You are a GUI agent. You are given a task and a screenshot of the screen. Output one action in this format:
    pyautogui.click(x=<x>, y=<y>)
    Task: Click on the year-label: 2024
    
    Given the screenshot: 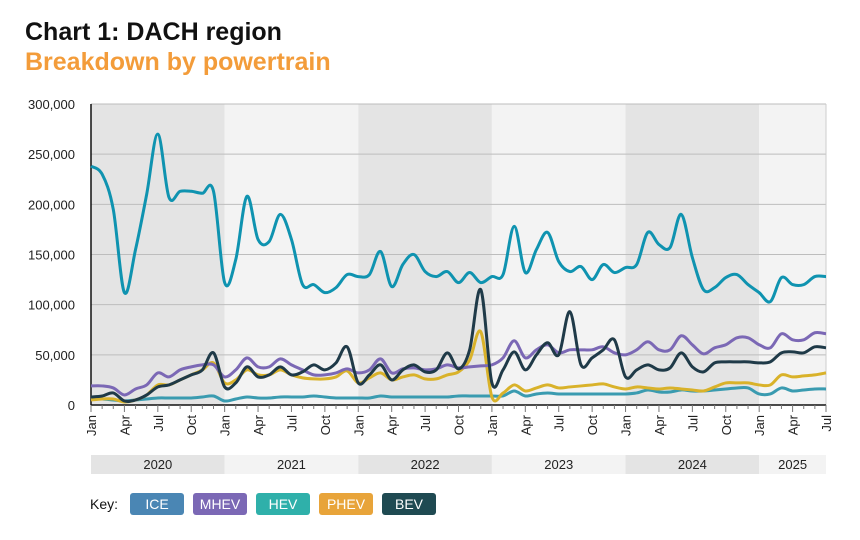 What is the action you would take?
    pyautogui.click(x=692, y=464)
    